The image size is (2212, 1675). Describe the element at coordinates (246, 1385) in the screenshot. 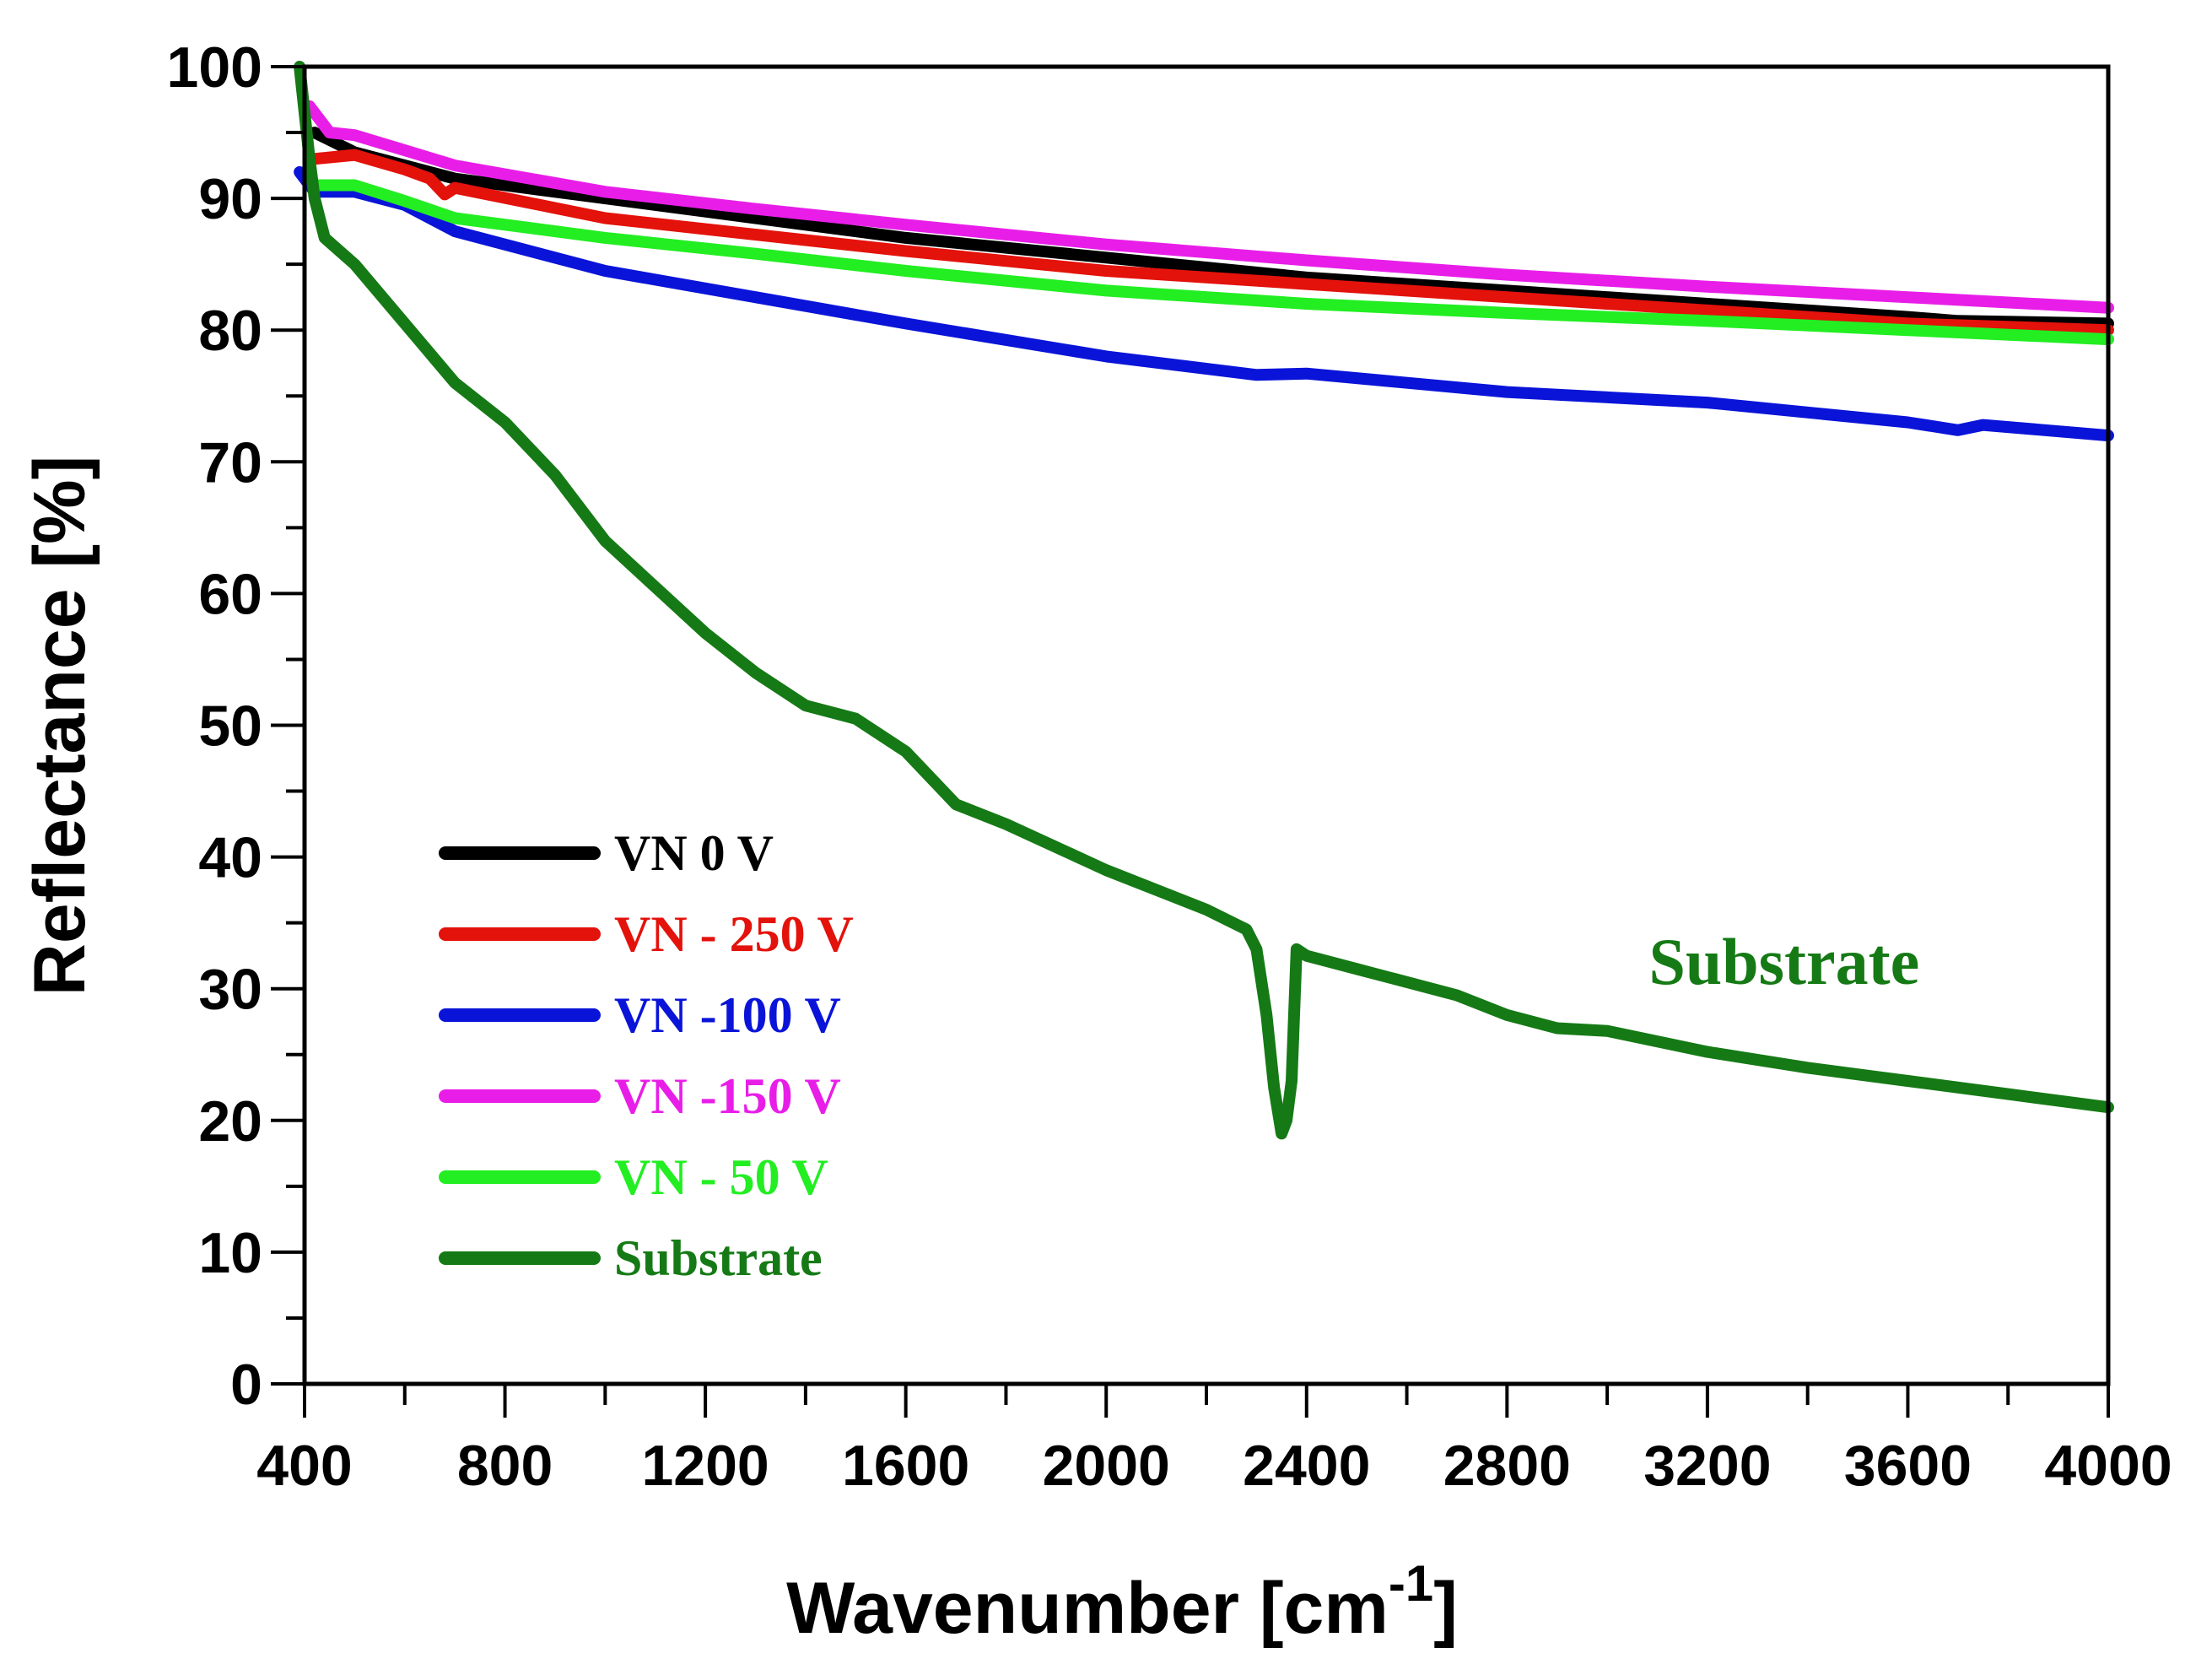

I see `y-tick-label: 0` at that location.